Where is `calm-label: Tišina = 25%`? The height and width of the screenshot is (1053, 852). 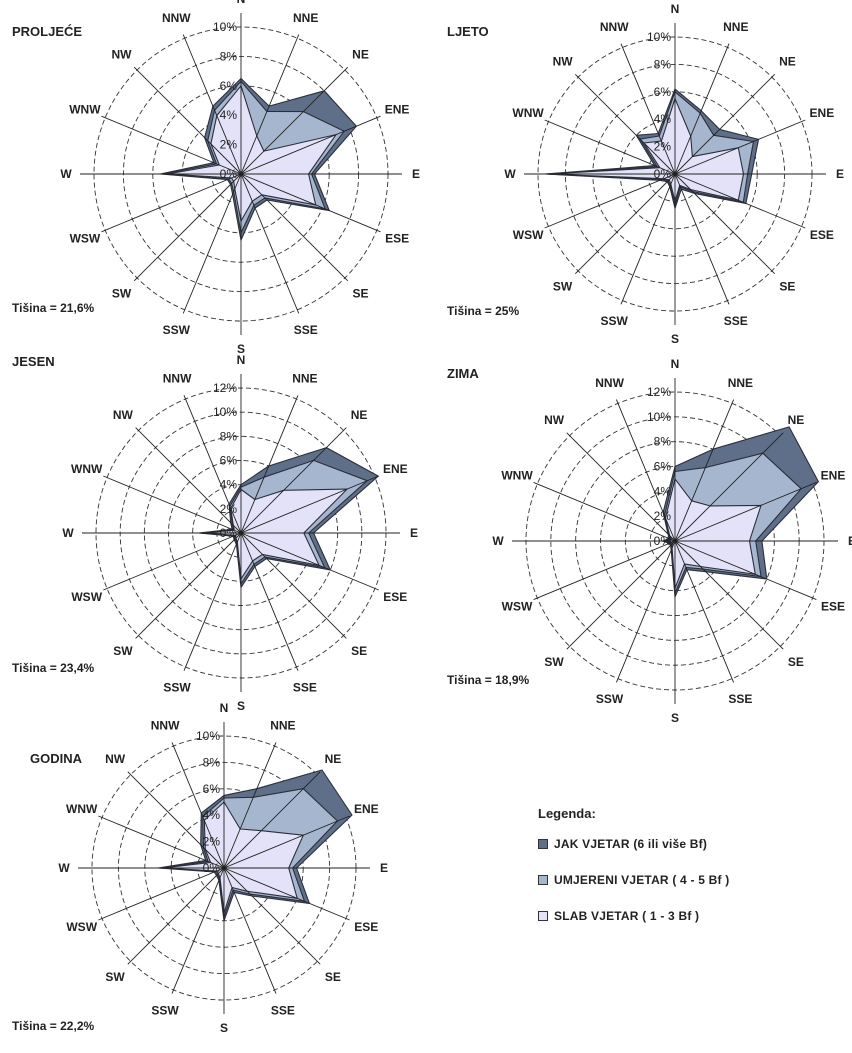
calm-label: Tišina = 25% is located at coordinates (483, 311).